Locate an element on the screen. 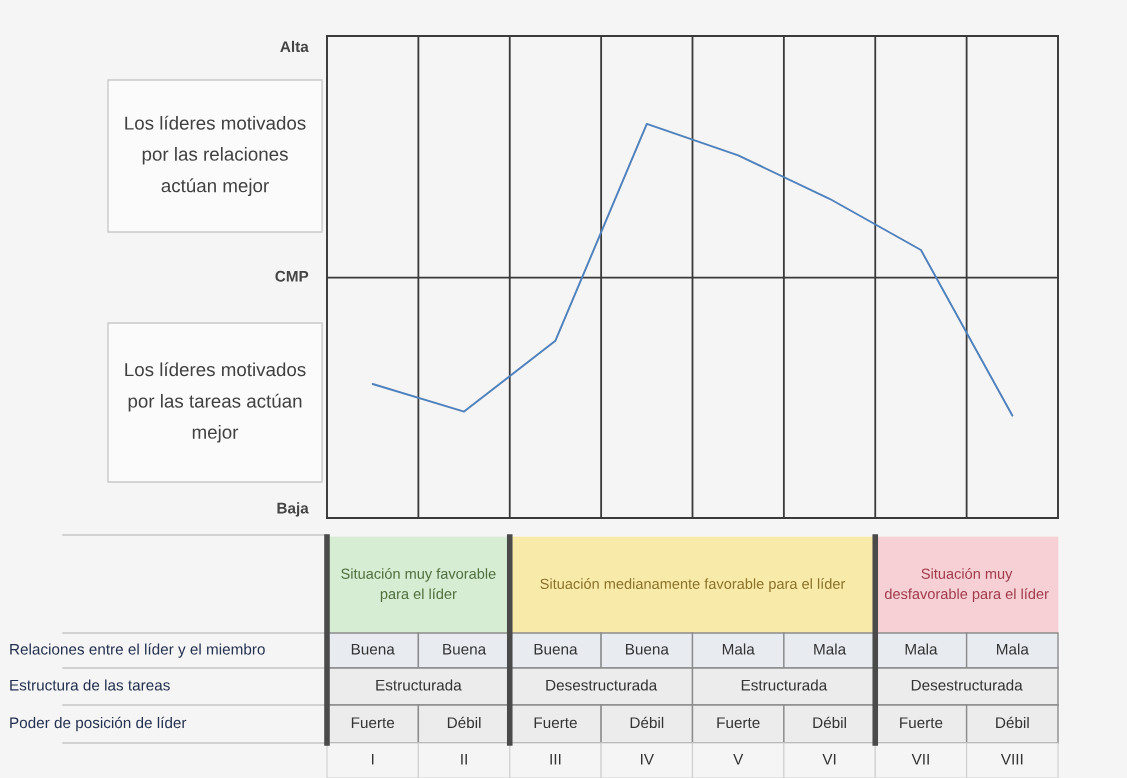 This screenshot has height=778, width=1127. text: Baja is located at coordinates (293, 509).